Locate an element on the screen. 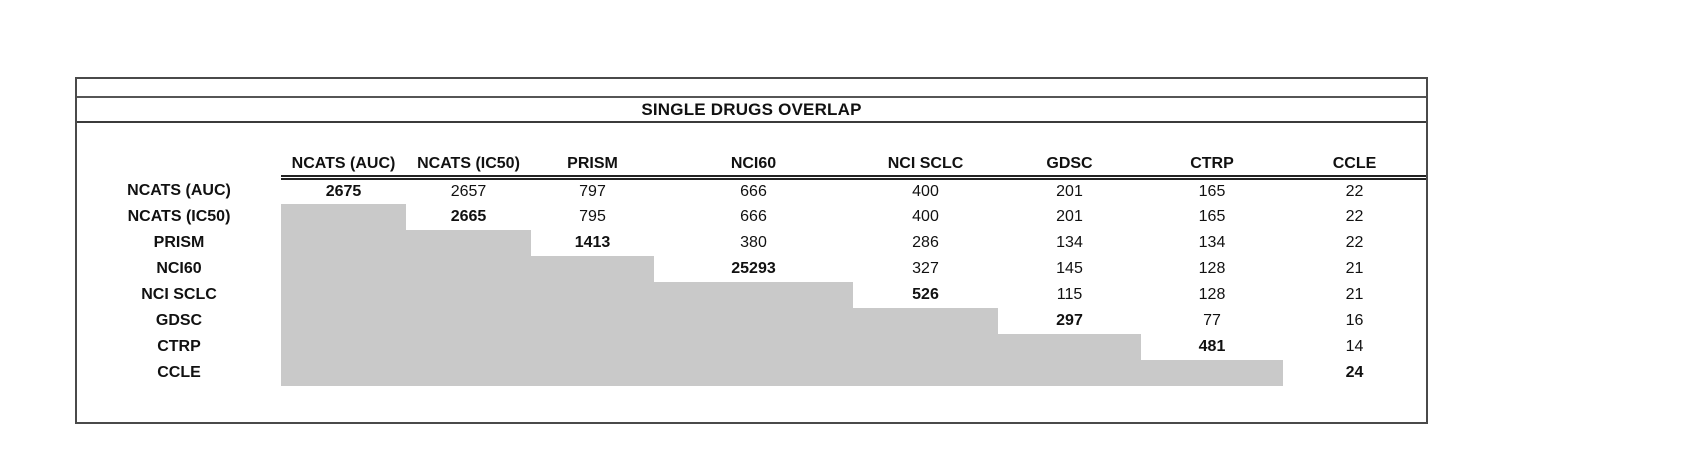 The width and height of the screenshot is (1688, 464). matrix-row-4: NCI60 25293 327 145 128 21 is located at coordinates (751, 268).